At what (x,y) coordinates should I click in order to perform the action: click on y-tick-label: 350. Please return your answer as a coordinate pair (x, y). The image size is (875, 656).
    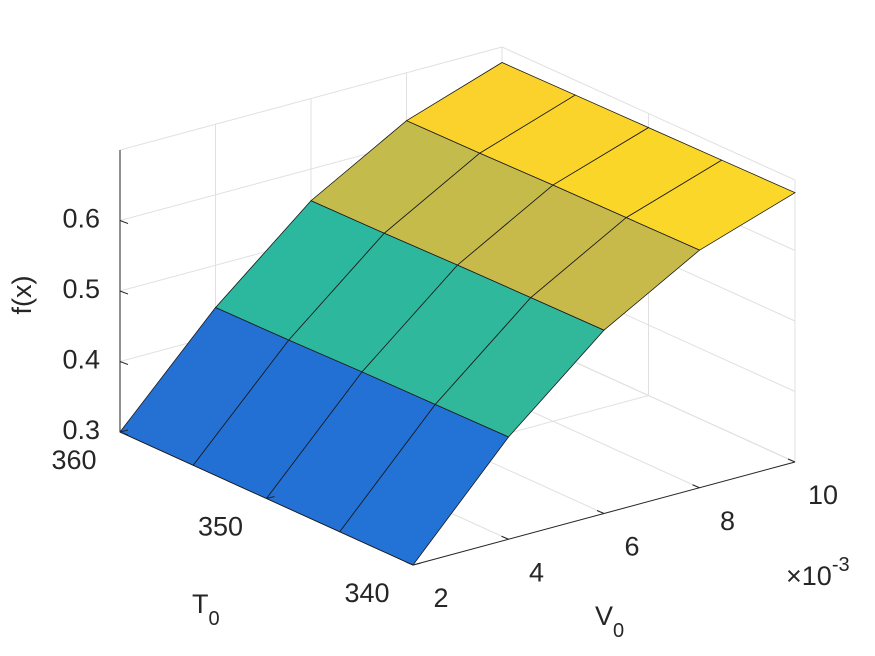
    Looking at the image, I should click on (220, 527).